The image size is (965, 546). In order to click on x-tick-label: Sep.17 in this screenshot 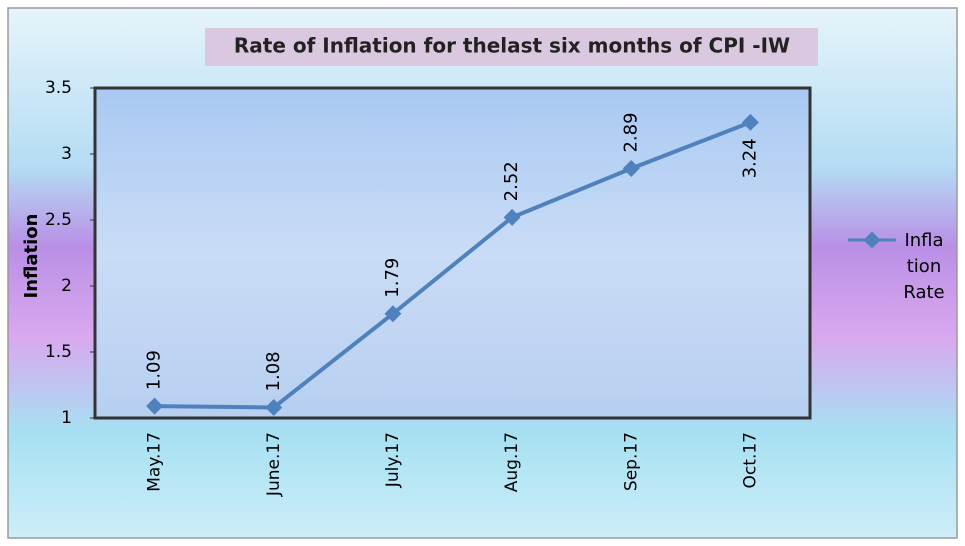, I will do `click(631, 461)`.